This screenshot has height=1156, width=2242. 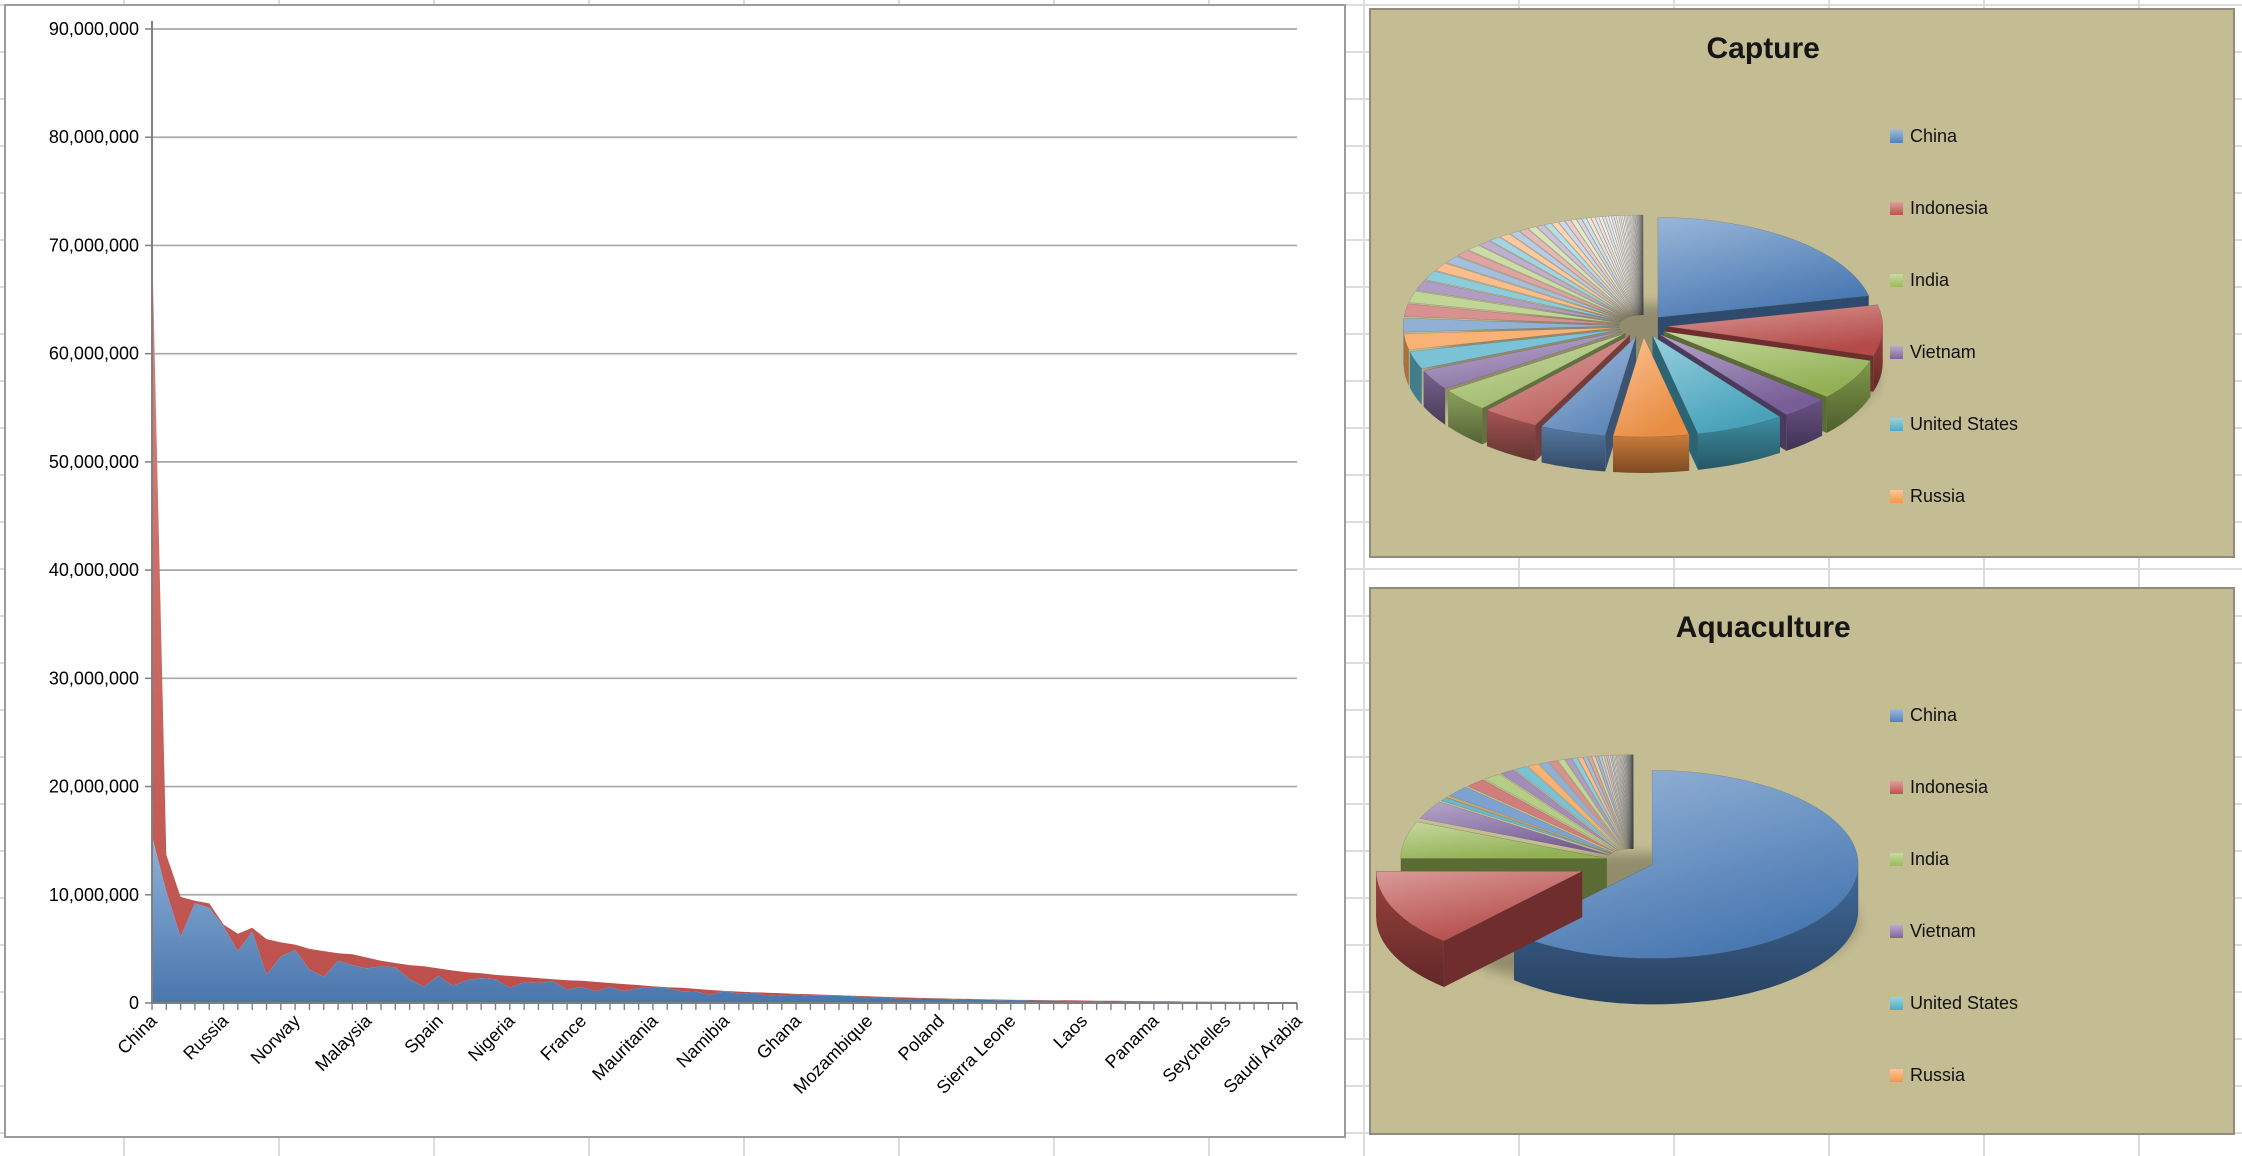 What do you see at coordinates (1503, 840) in the screenshot?
I see `pie-slice-india` at bounding box center [1503, 840].